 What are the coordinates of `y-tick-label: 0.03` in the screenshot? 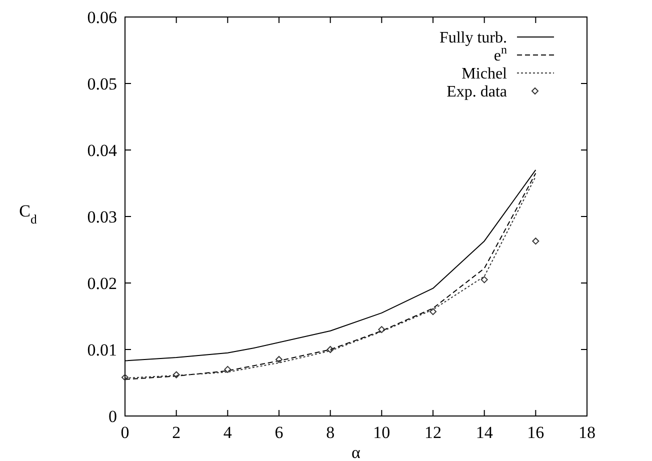 It's located at (102, 216).